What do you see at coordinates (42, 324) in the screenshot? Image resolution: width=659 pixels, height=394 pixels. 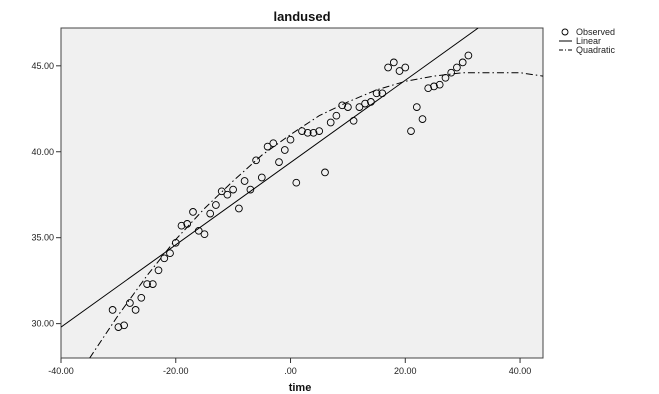 I see `y-tick-label: 30.00` at bounding box center [42, 324].